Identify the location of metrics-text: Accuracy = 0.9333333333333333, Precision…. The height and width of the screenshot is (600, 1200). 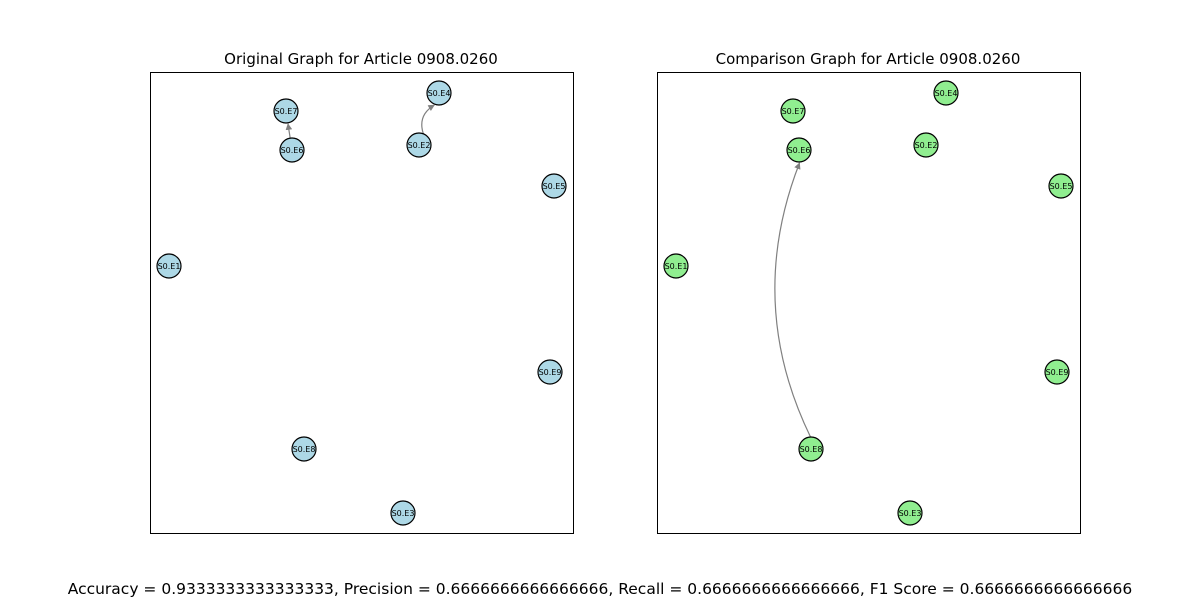
(600, 589).